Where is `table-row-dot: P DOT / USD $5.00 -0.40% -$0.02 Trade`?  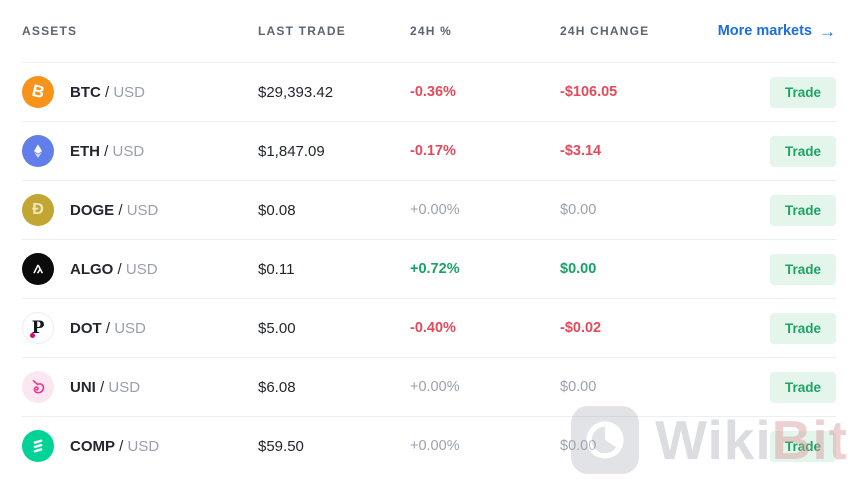 table-row-dot: P DOT / USD $5.00 -0.40% -$0.02 Trade is located at coordinates (429, 327).